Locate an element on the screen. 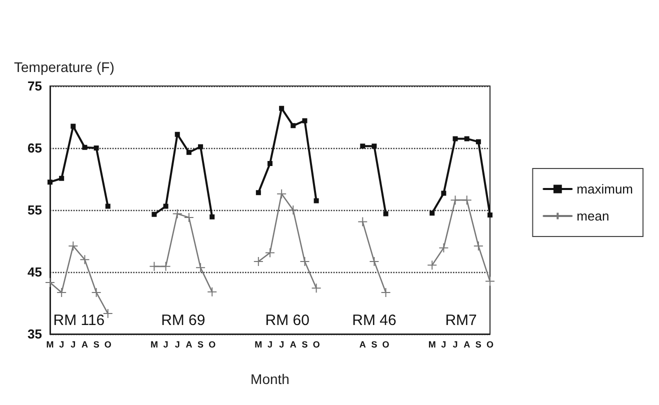 Image resolution: width=659 pixels, height=405 pixels. x-axis-title: Month is located at coordinates (270, 379).